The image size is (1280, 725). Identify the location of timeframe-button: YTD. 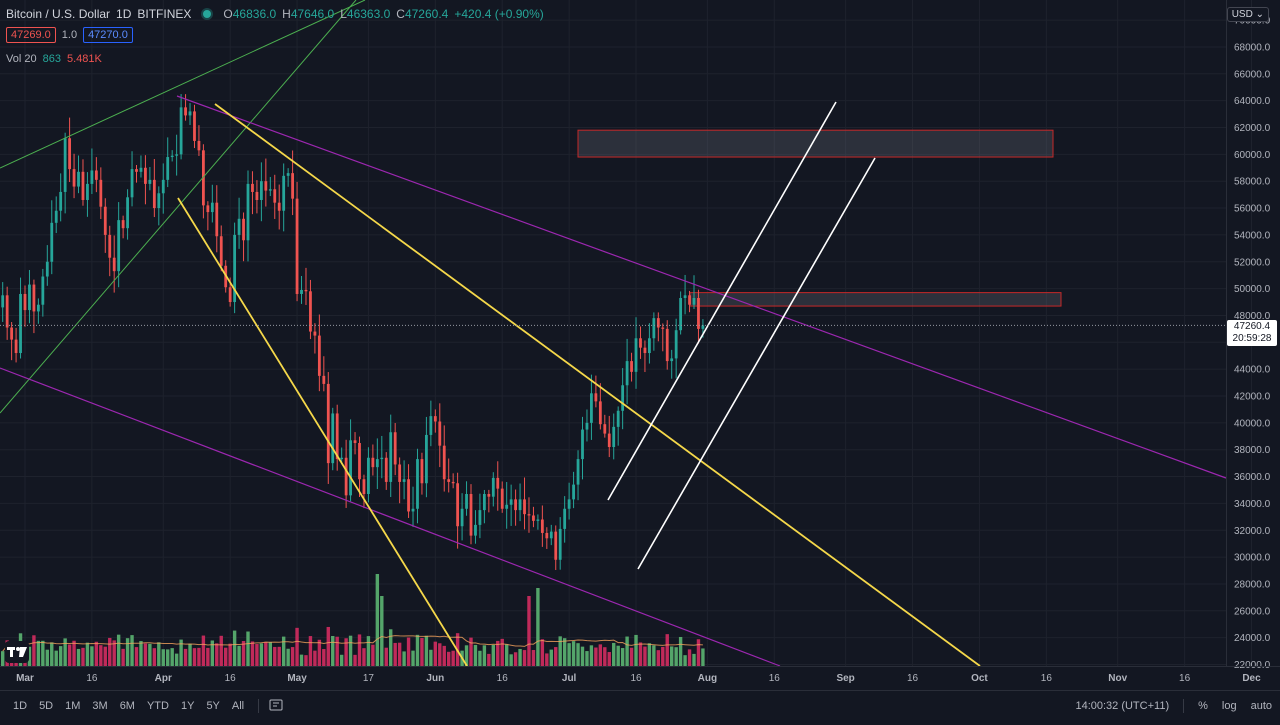
(157, 706).